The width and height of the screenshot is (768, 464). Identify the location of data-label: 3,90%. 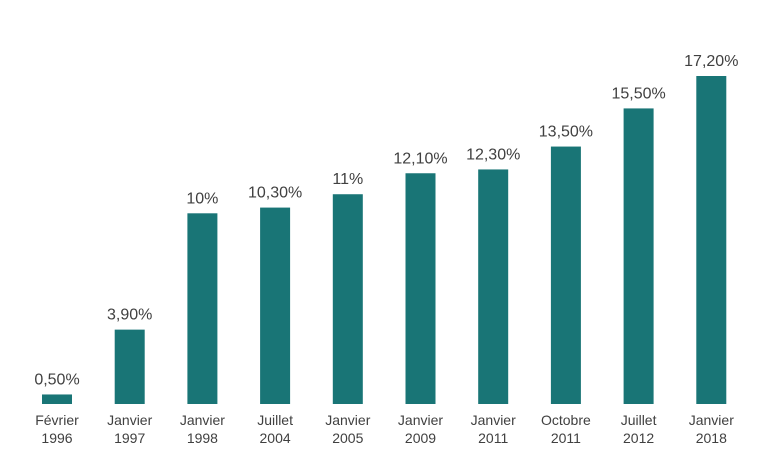
(129, 315).